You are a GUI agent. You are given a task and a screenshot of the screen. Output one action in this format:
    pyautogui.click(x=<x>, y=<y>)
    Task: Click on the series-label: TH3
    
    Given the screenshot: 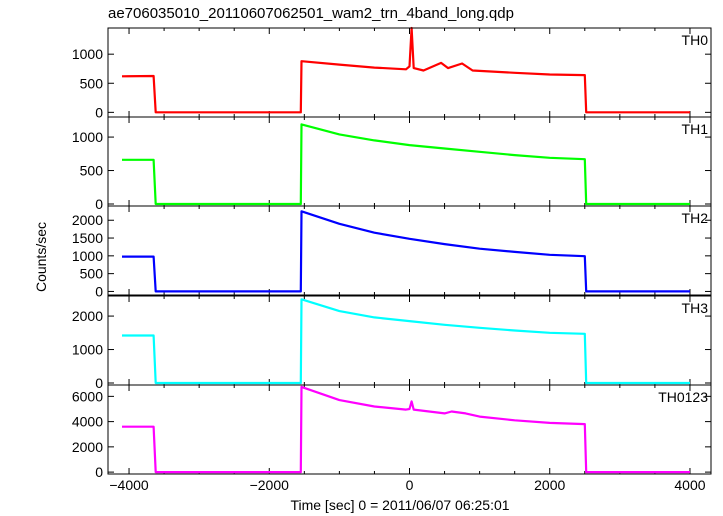 What is the action you would take?
    pyautogui.click(x=695, y=308)
    